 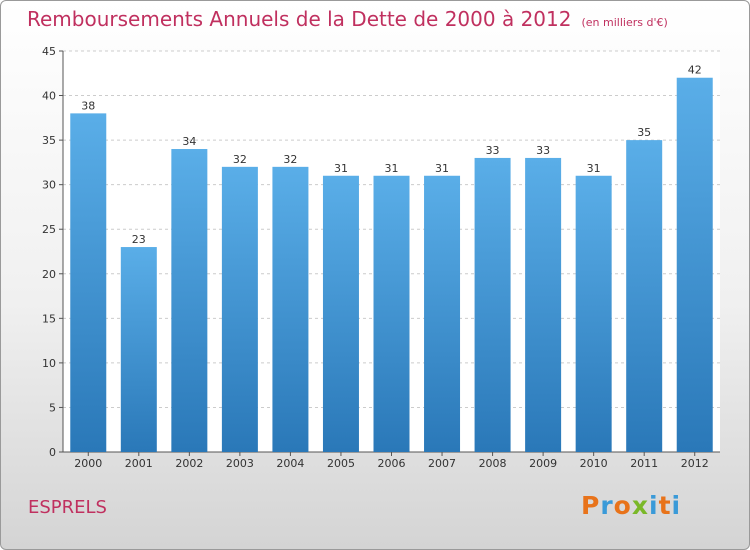 I want to click on y-tick-label: 15, so click(x=49, y=318).